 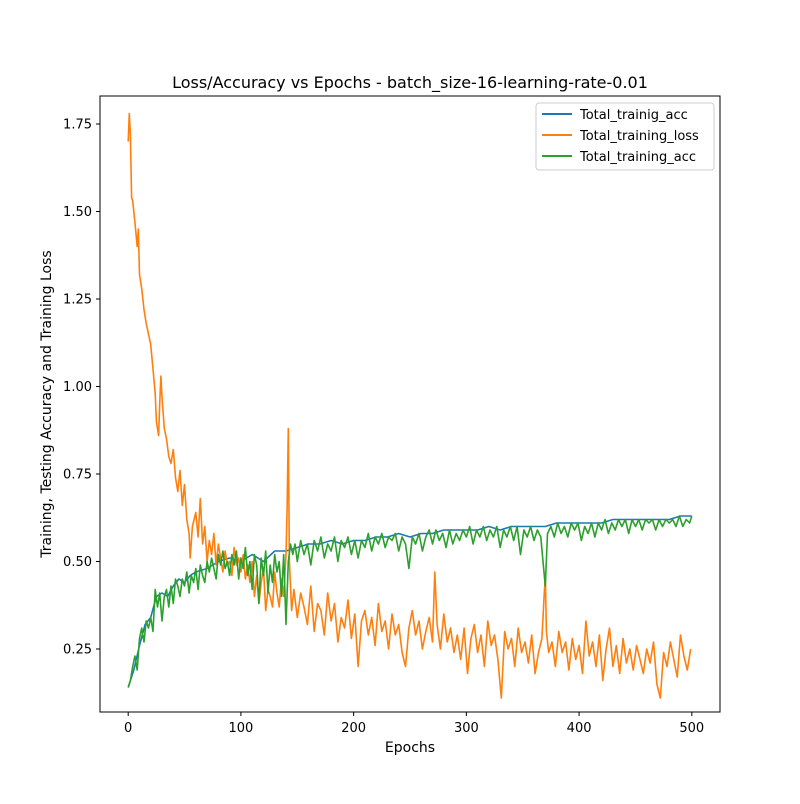 I want to click on y-tick-label: 0.50, so click(x=77, y=562).